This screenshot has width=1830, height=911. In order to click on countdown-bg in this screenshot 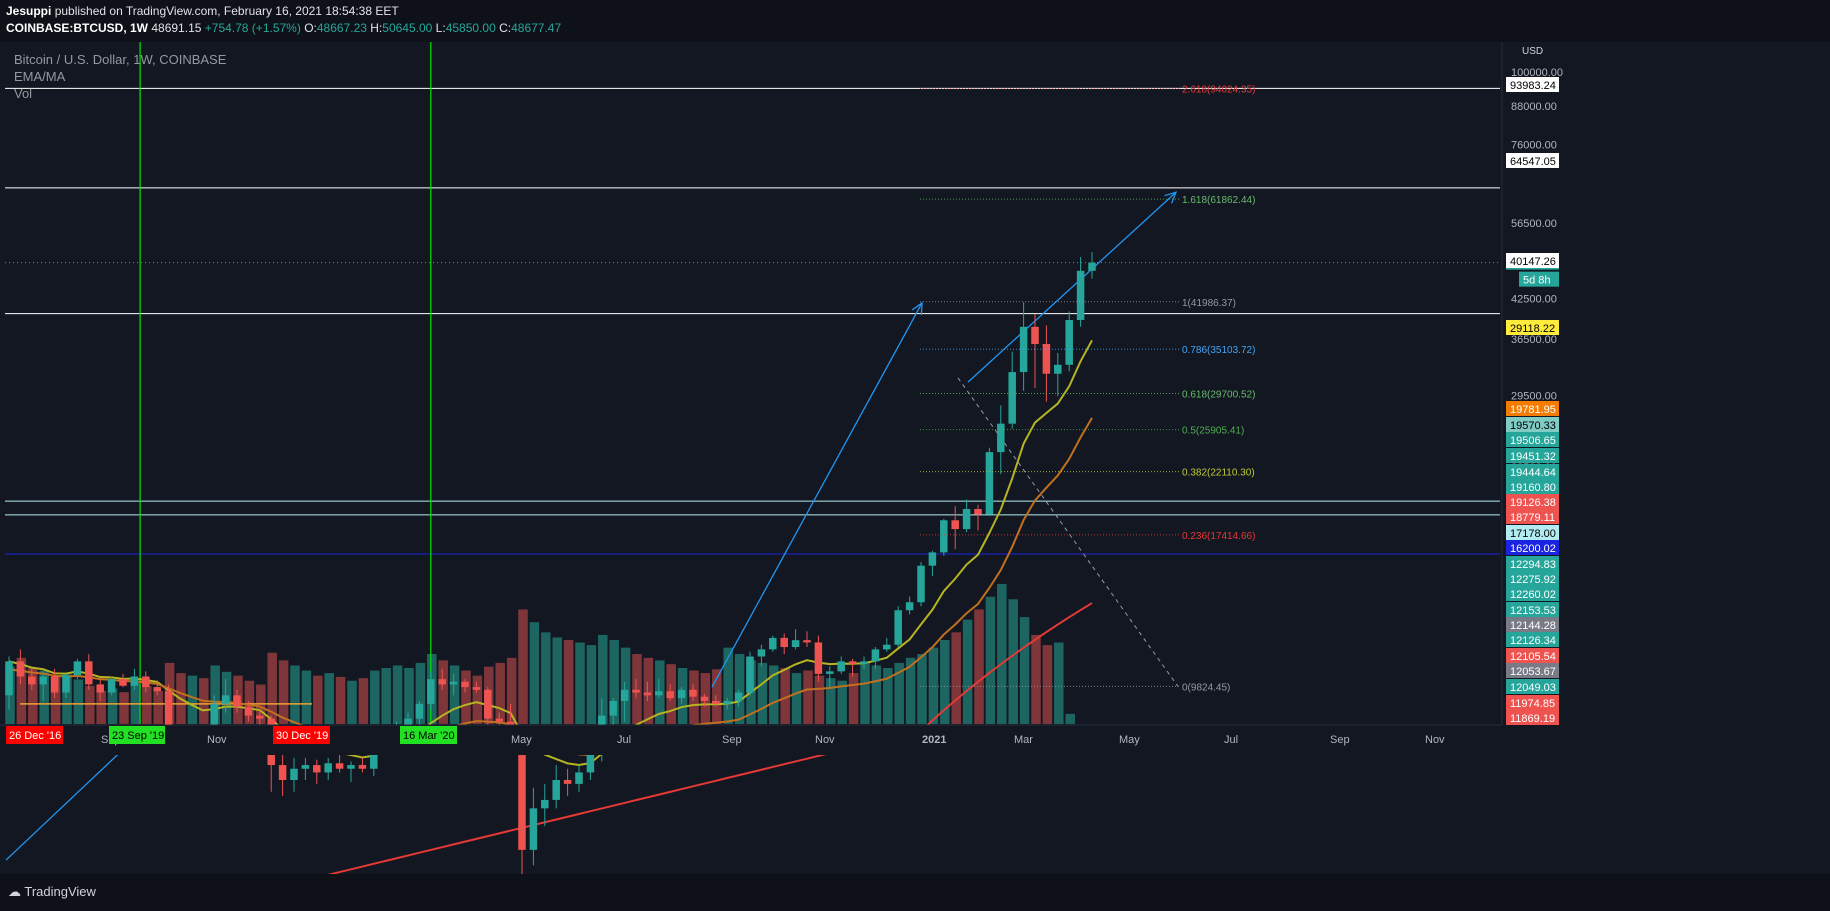, I will do `click(1539, 279)`.